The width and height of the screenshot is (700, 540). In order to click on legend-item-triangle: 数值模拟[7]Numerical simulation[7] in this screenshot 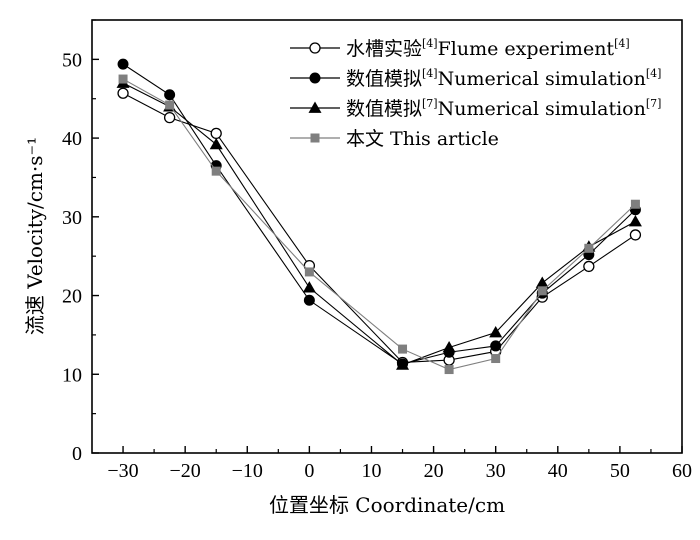, I will do `click(475, 108)`.